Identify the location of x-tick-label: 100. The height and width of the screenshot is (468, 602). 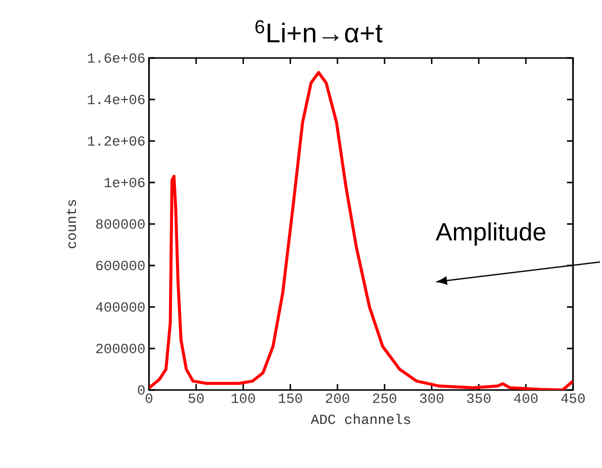
(243, 398).